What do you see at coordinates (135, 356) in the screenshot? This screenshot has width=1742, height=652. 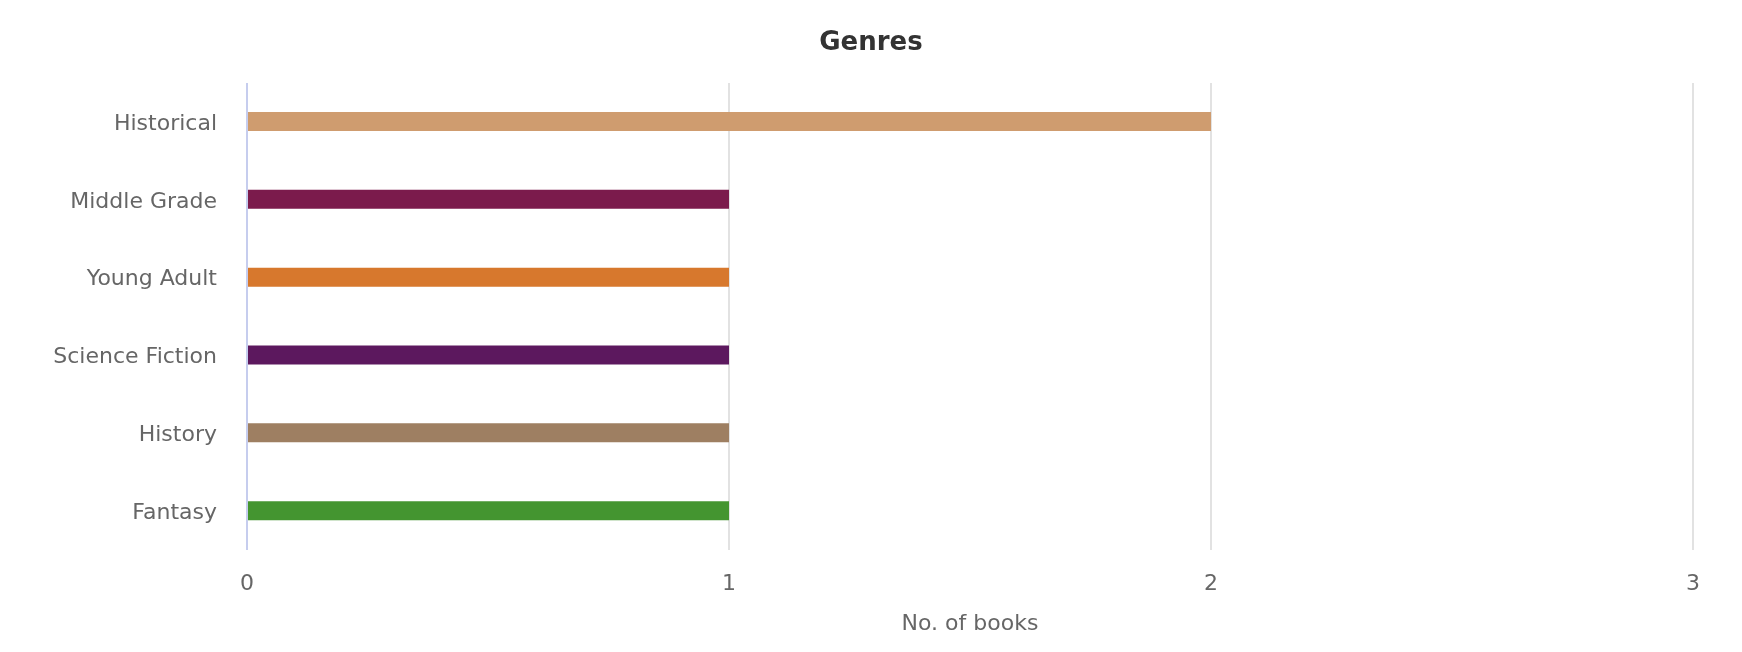 I see `y-tick-label: Science Fiction` at bounding box center [135, 356].